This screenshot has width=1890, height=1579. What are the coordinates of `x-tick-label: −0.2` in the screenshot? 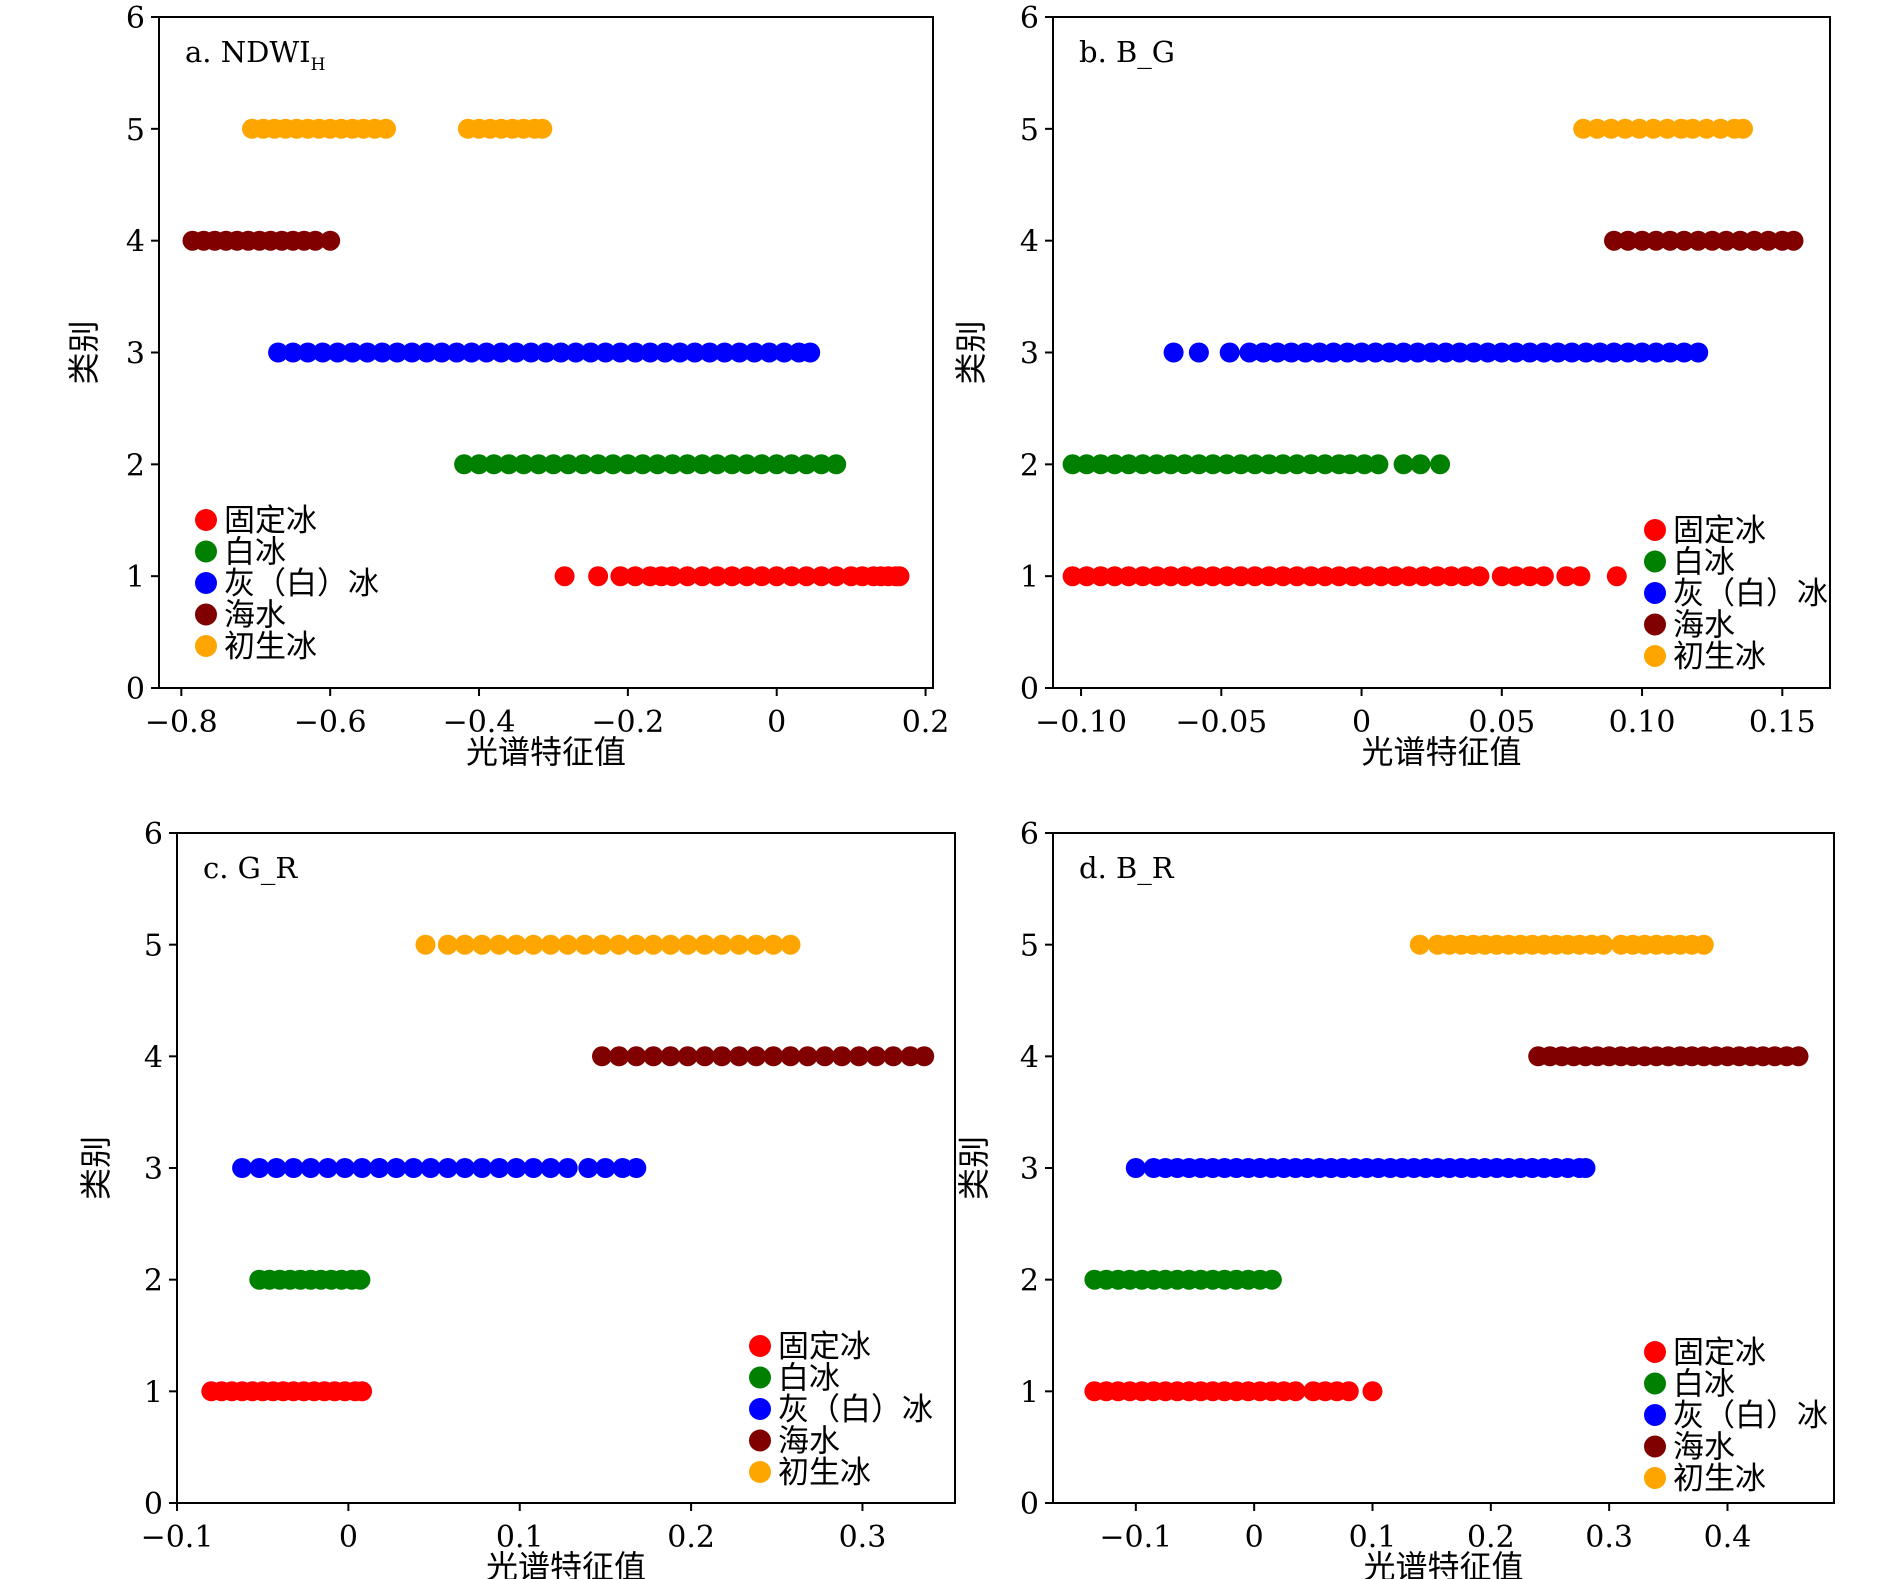 It's located at (627, 722).